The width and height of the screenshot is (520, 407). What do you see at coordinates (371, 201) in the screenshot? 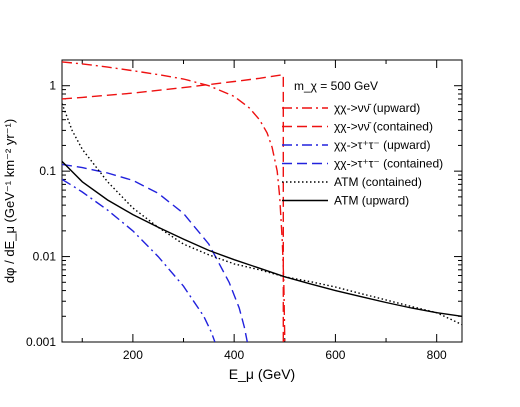
I see `legend-entry-6: ATM (upward)` at bounding box center [371, 201].